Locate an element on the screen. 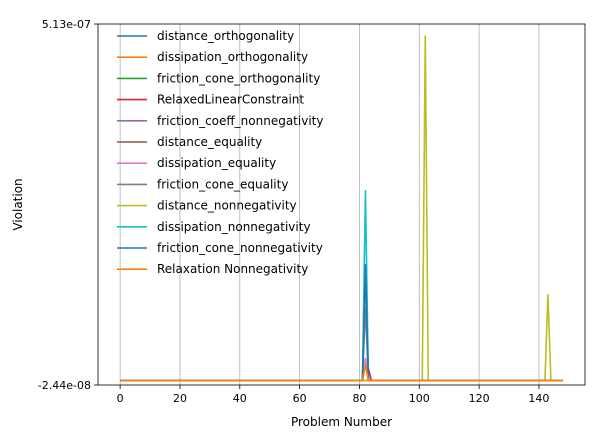 The width and height of the screenshot is (611, 438). x-tick-label: 80 is located at coordinates (359, 398).